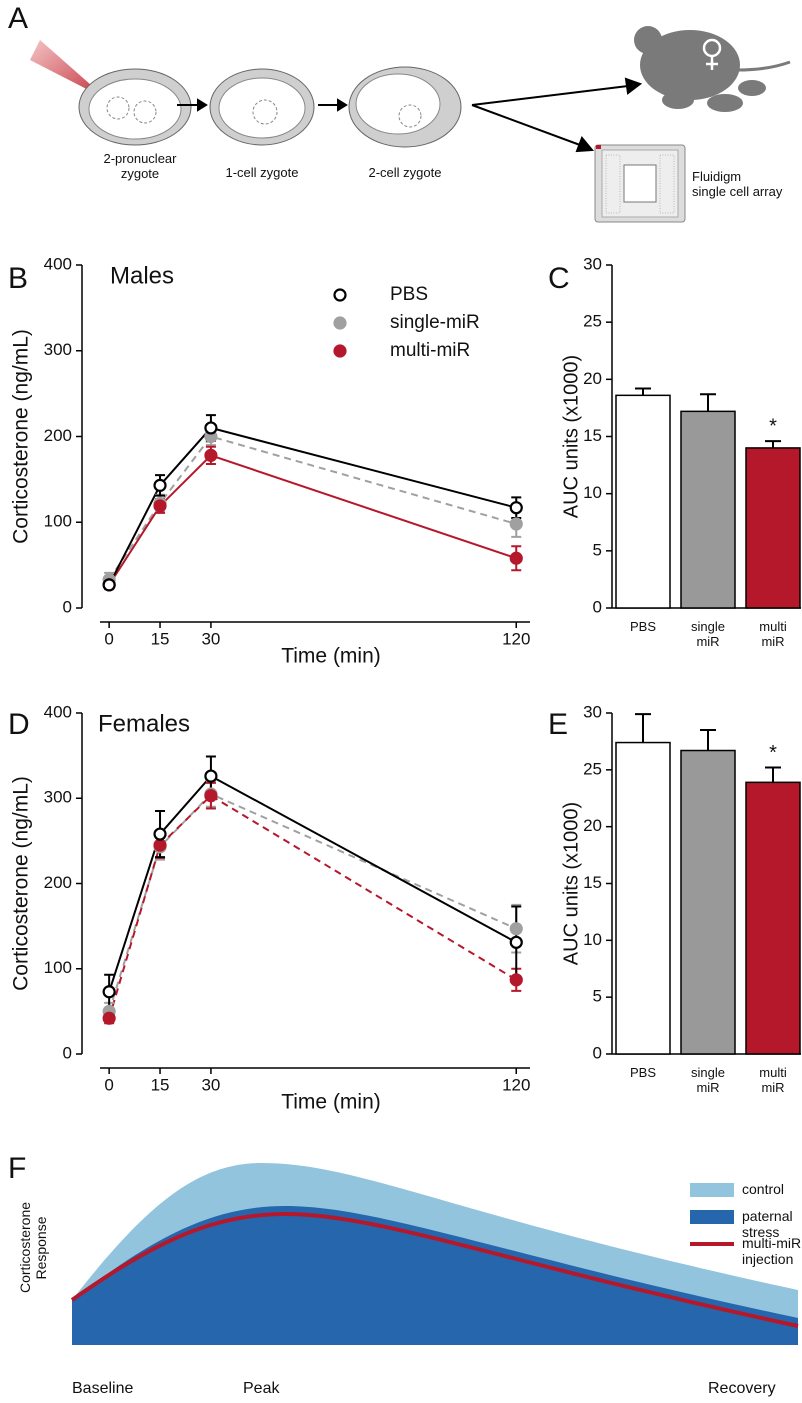 This screenshot has width=802, height=1403. Describe the element at coordinates (142, 275) in the screenshot. I see `chart-title: Males` at that location.